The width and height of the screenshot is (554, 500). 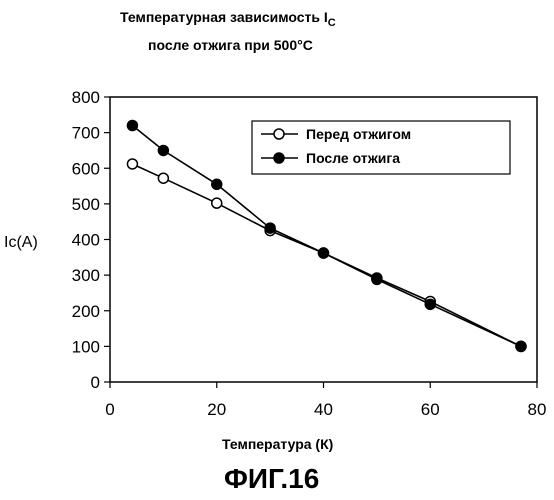 I want to click on legend-marker-after, so click(x=279, y=158).